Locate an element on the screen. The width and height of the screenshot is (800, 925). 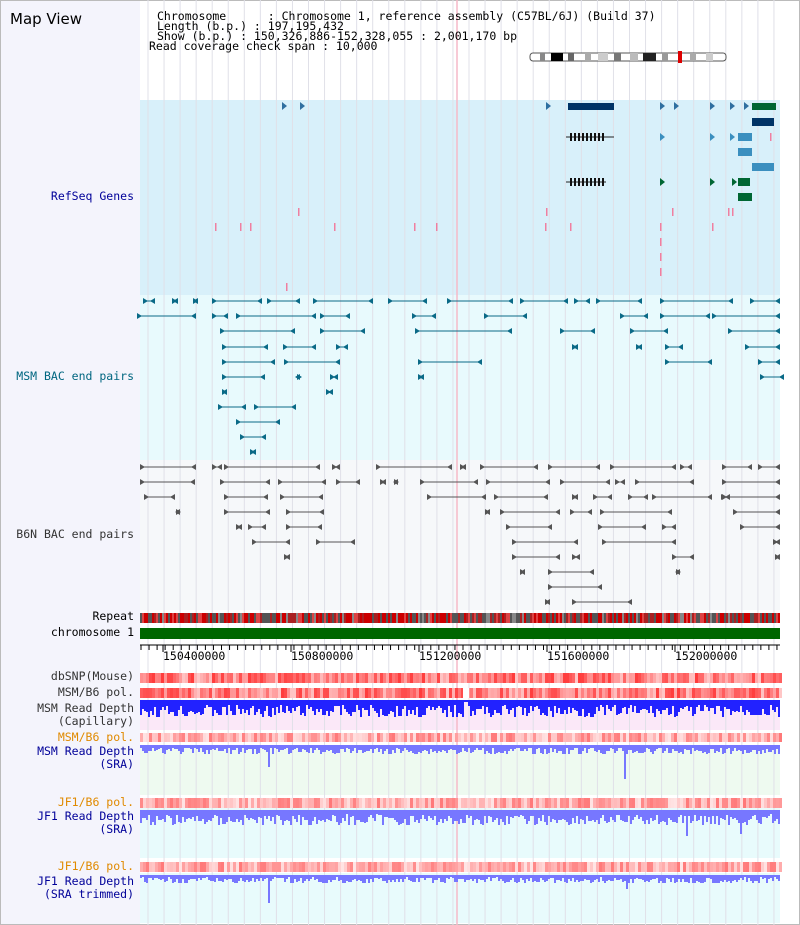
track-label-chromosome: chromosome 1 is located at coordinates (92, 632).